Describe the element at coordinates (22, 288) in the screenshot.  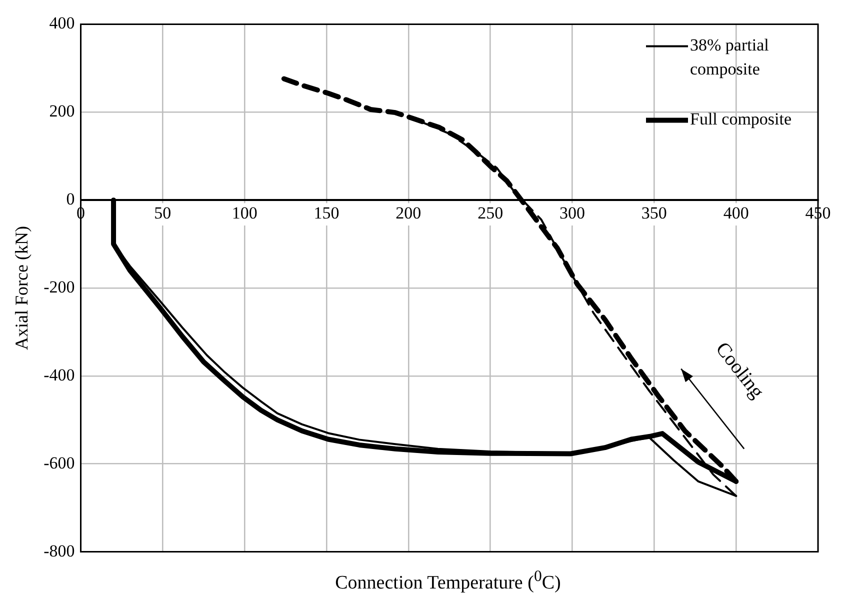
I see `y-axis-title: Axial Force (kN)` at that location.